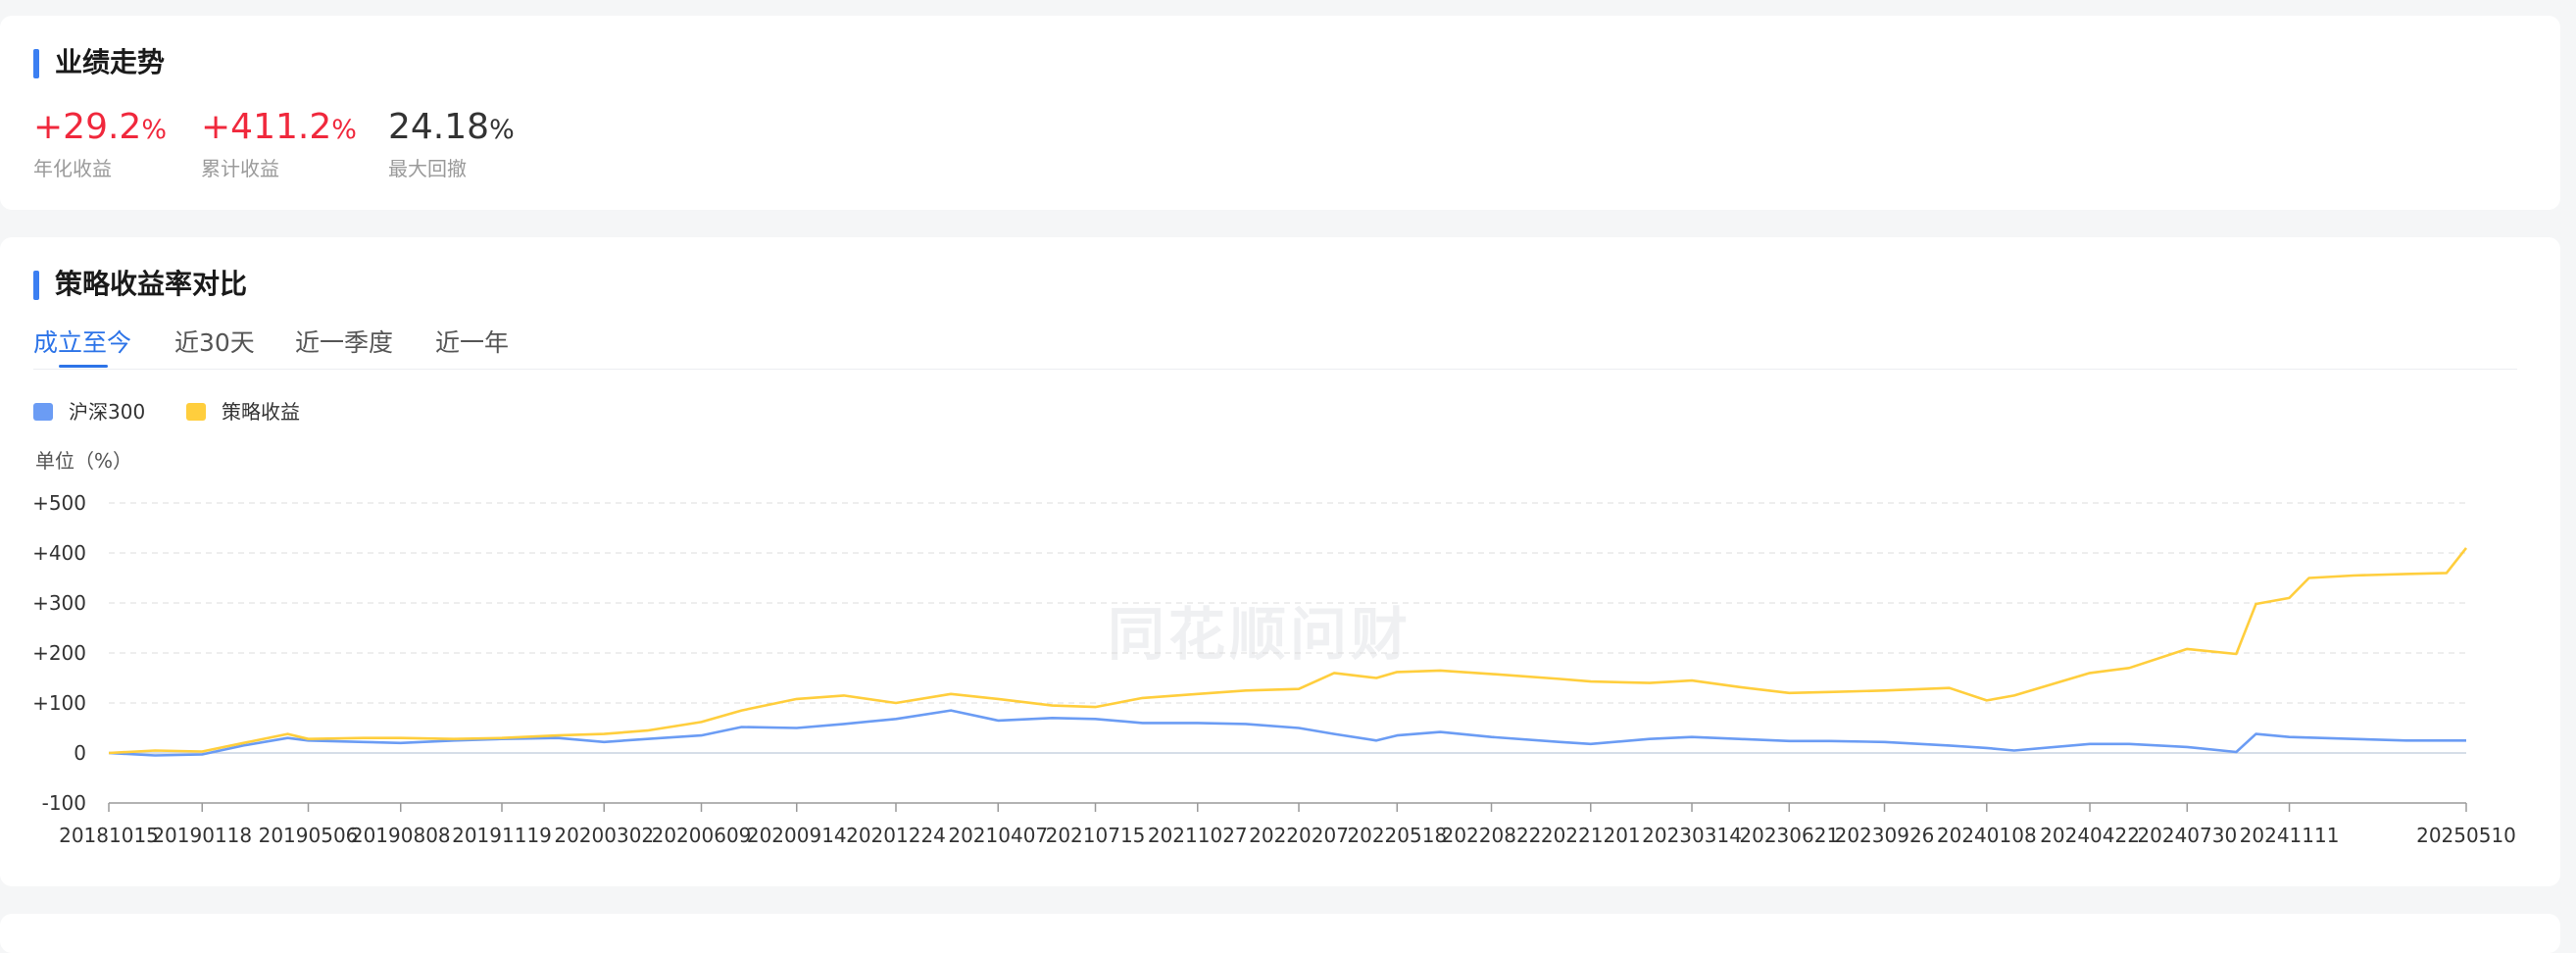  What do you see at coordinates (59, 703) in the screenshot?
I see `y-tick-label: +100` at bounding box center [59, 703].